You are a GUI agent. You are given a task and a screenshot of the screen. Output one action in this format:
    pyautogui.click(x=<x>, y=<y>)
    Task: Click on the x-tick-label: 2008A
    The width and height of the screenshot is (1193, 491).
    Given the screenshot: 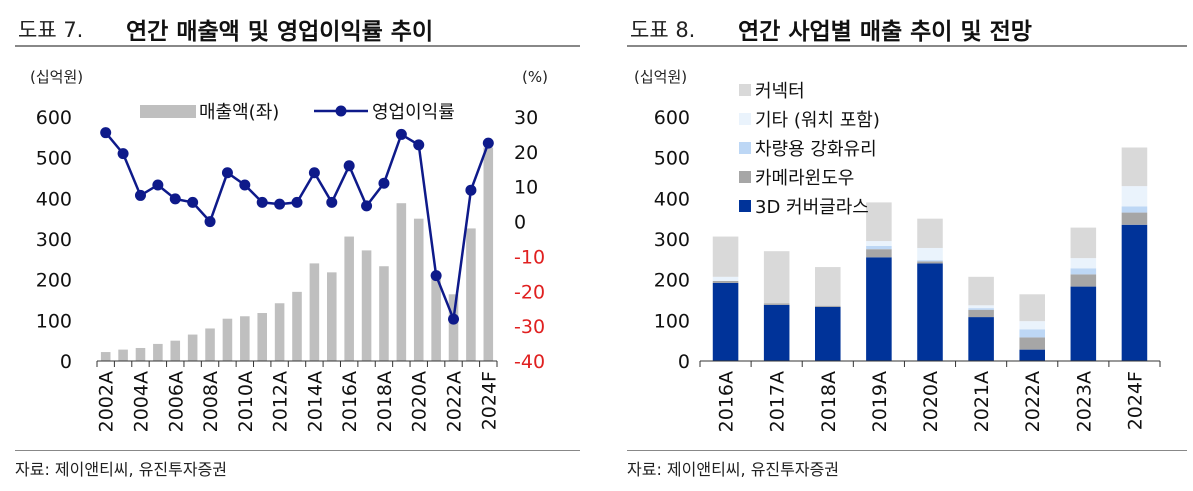 What is the action you would take?
    pyautogui.click(x=211, y=401)
    